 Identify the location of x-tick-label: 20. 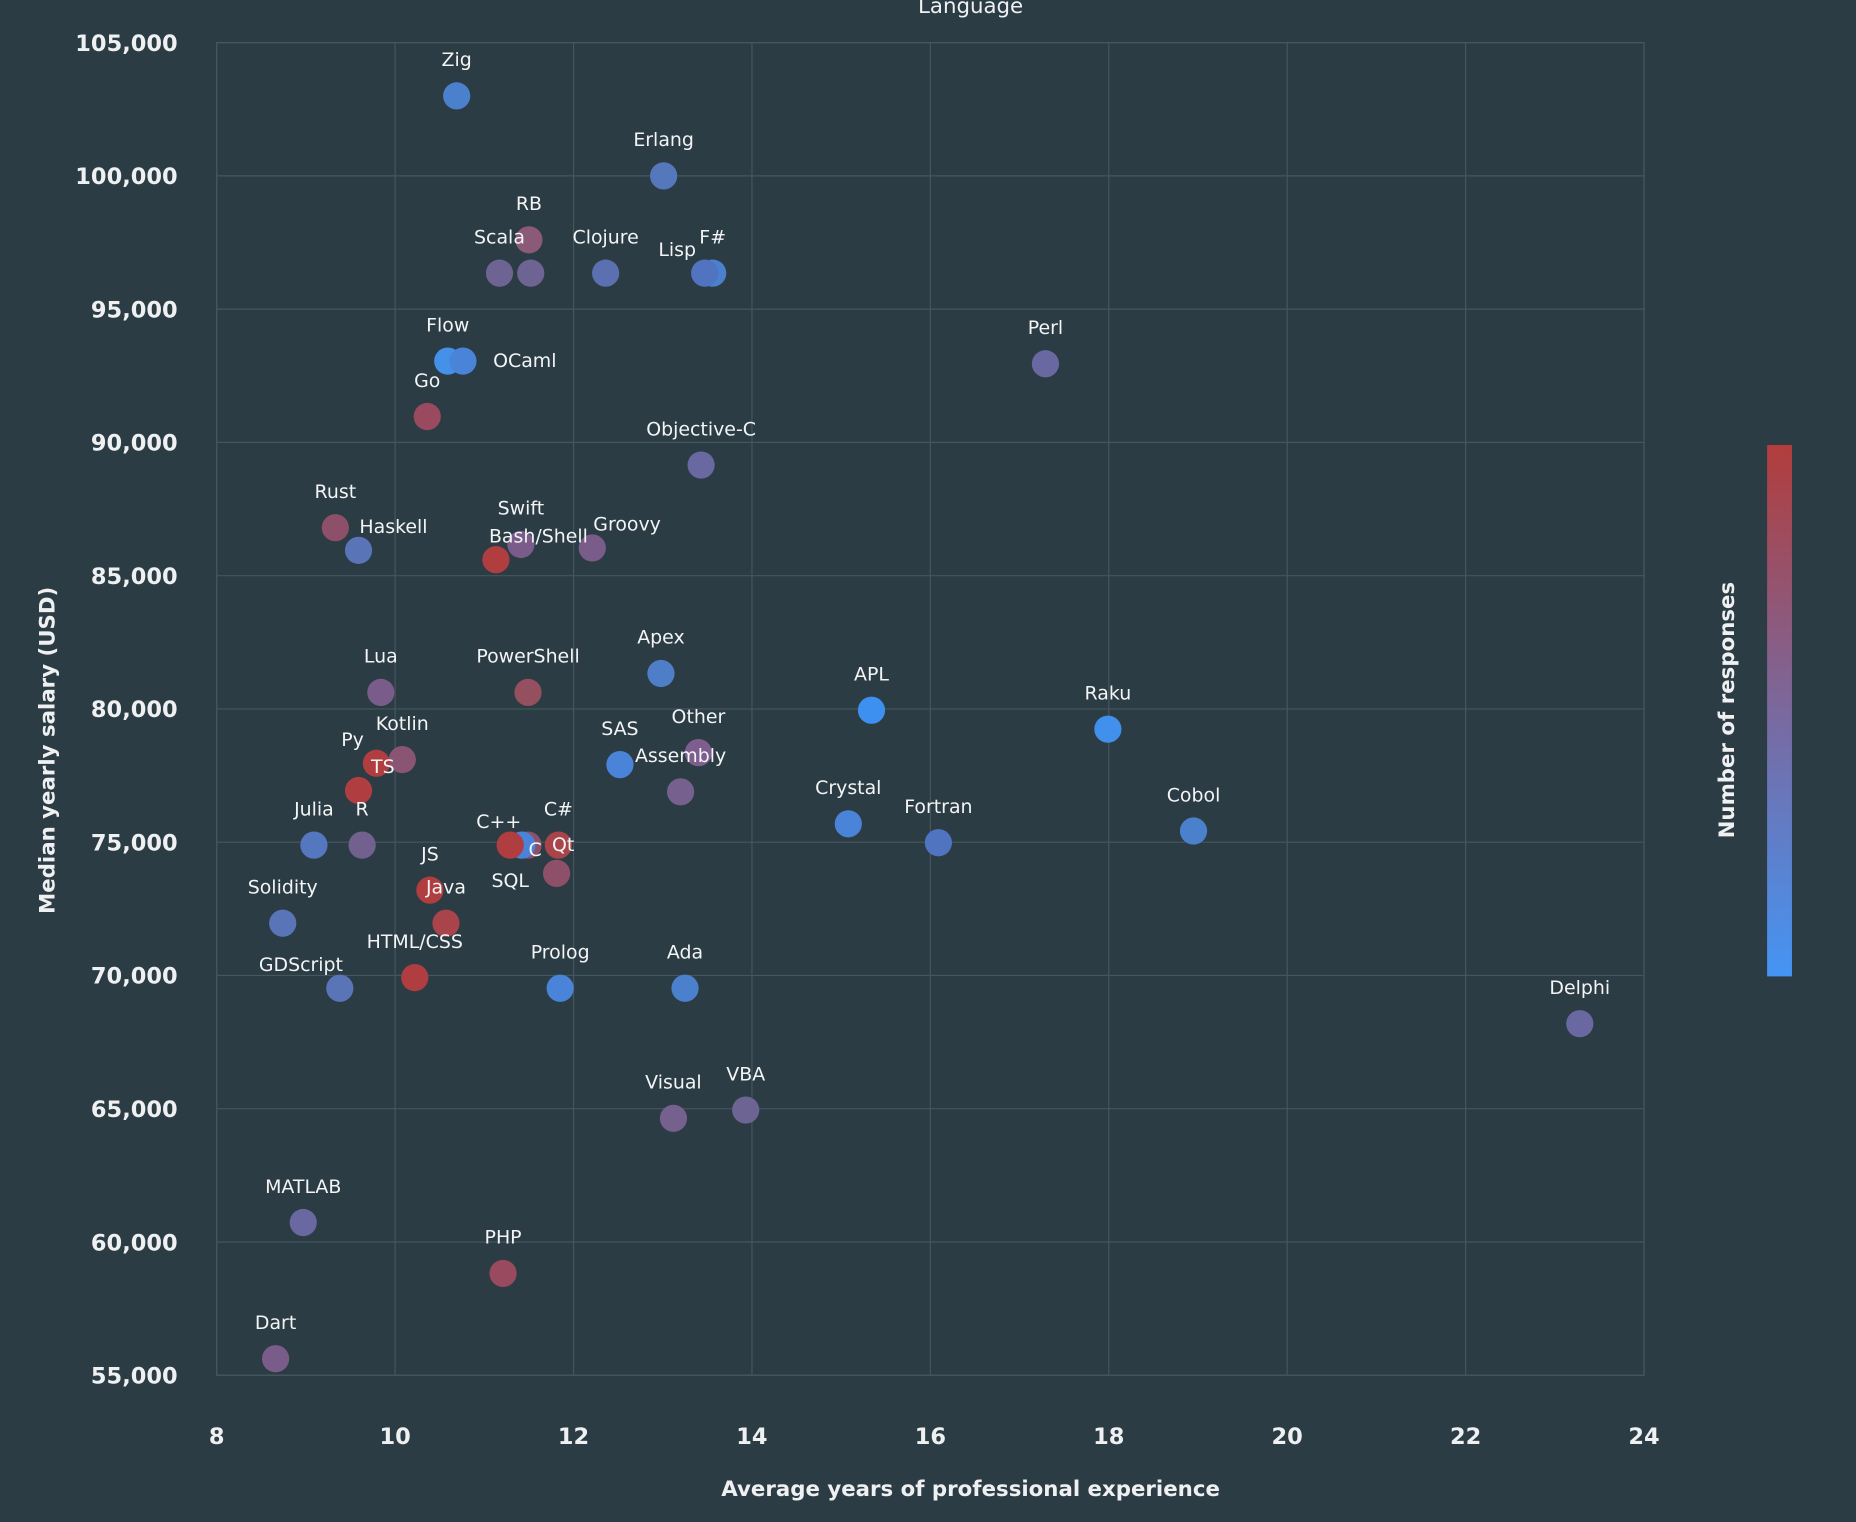
(1287, 1437).